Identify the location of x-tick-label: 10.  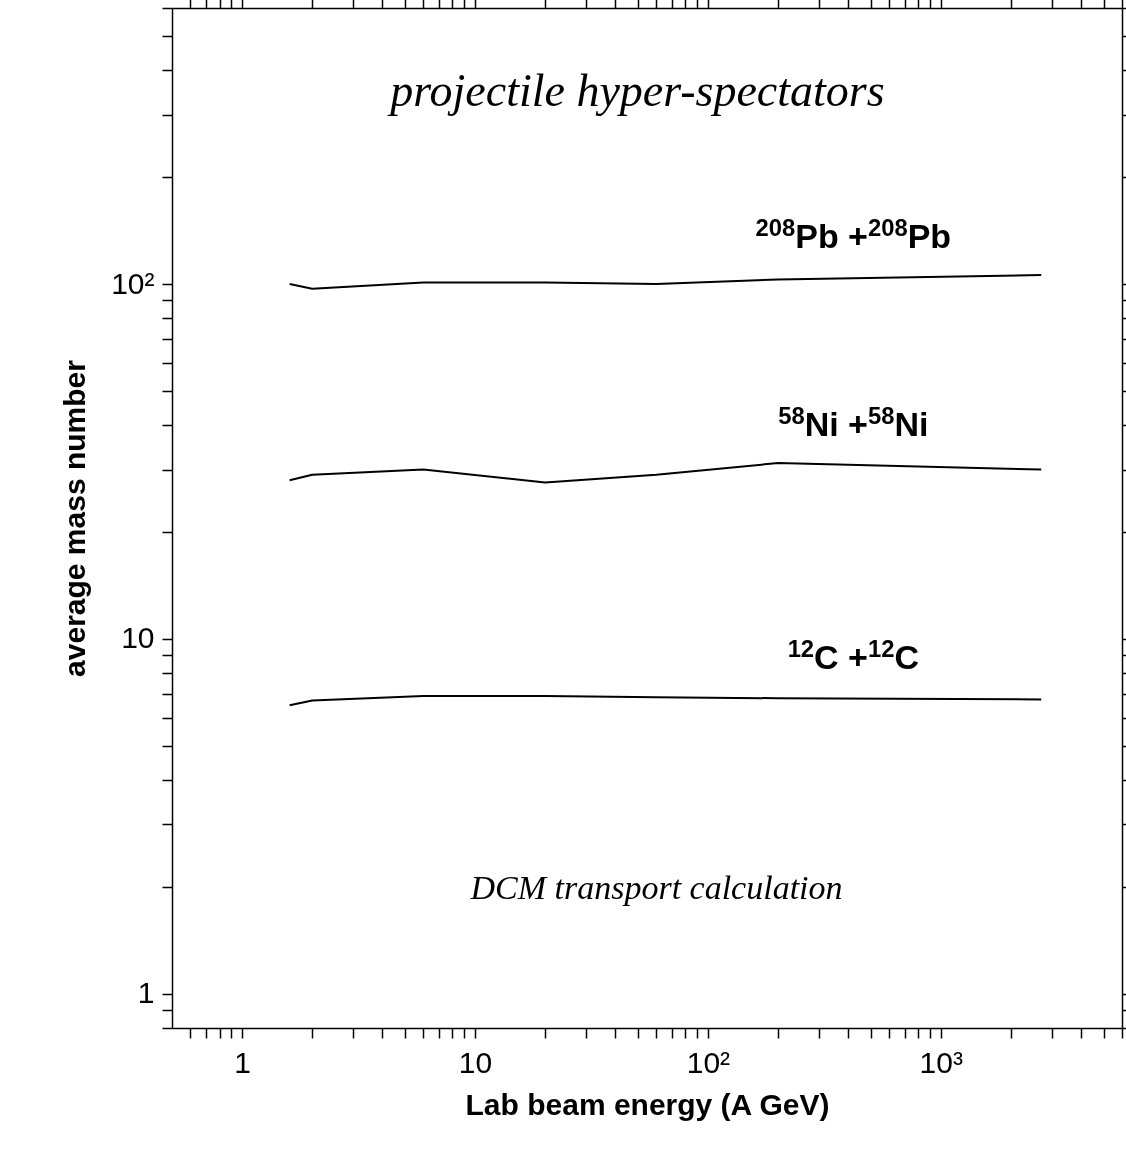
(475, 1062).